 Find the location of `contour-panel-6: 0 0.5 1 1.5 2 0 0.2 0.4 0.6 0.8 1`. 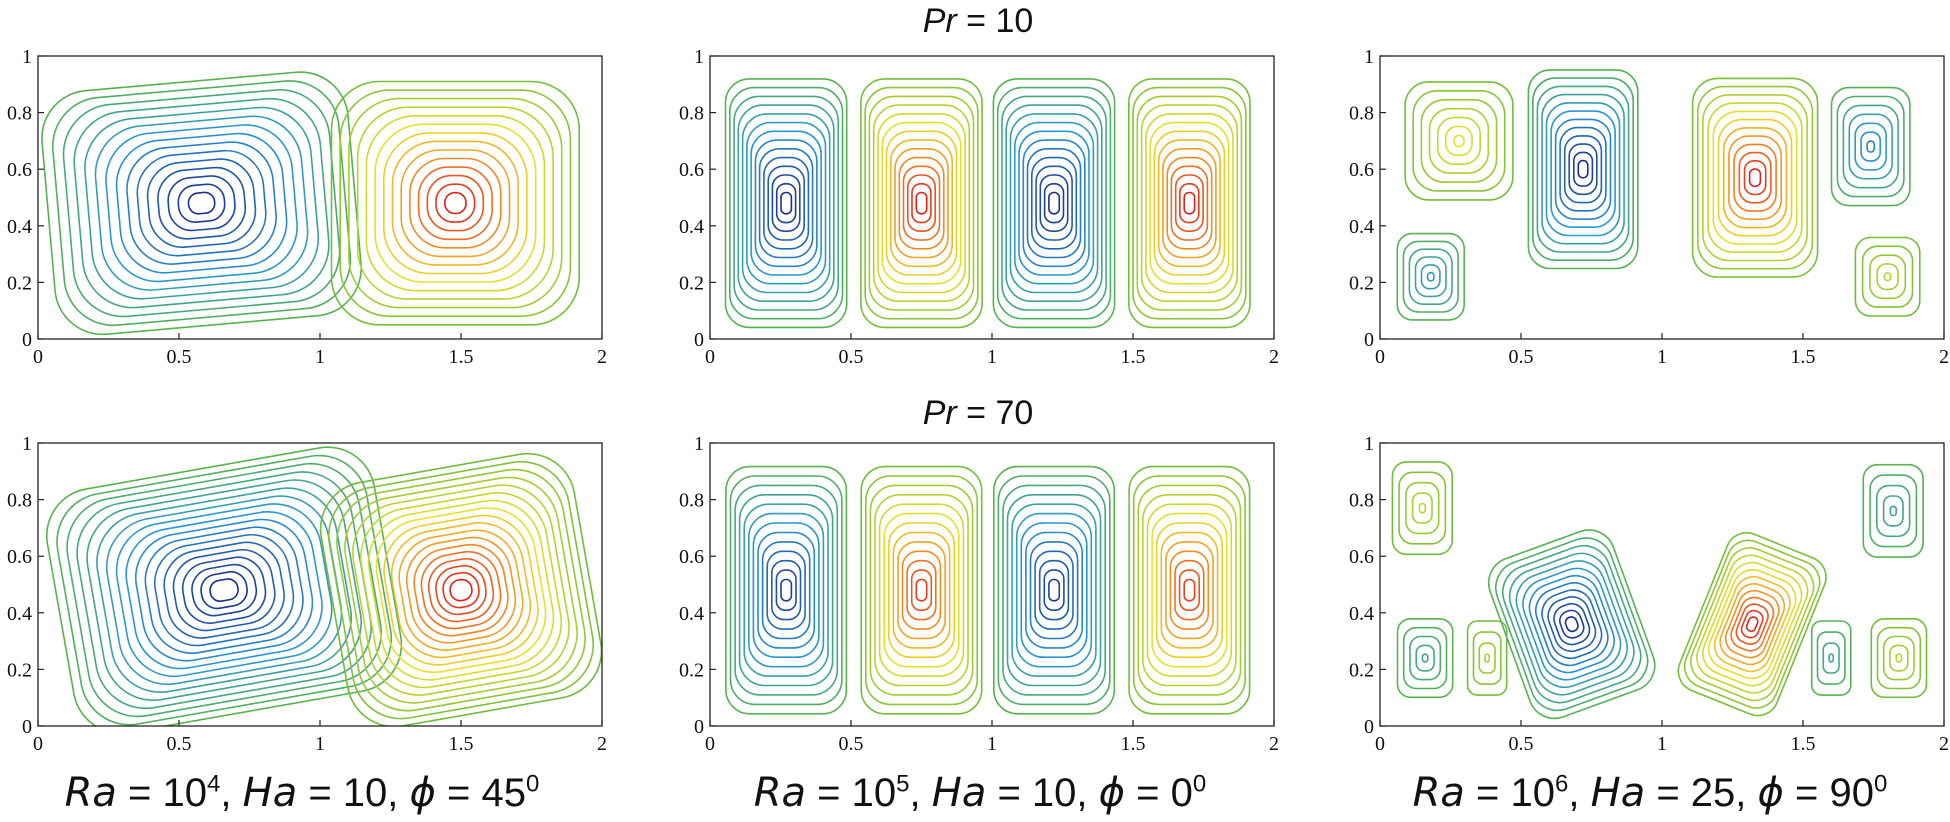

contour-panel-6: 0 0.5 1 1.5 2 0 0.2 0.4 0.6 0.8 1 is located at coordinates (1649, 594).